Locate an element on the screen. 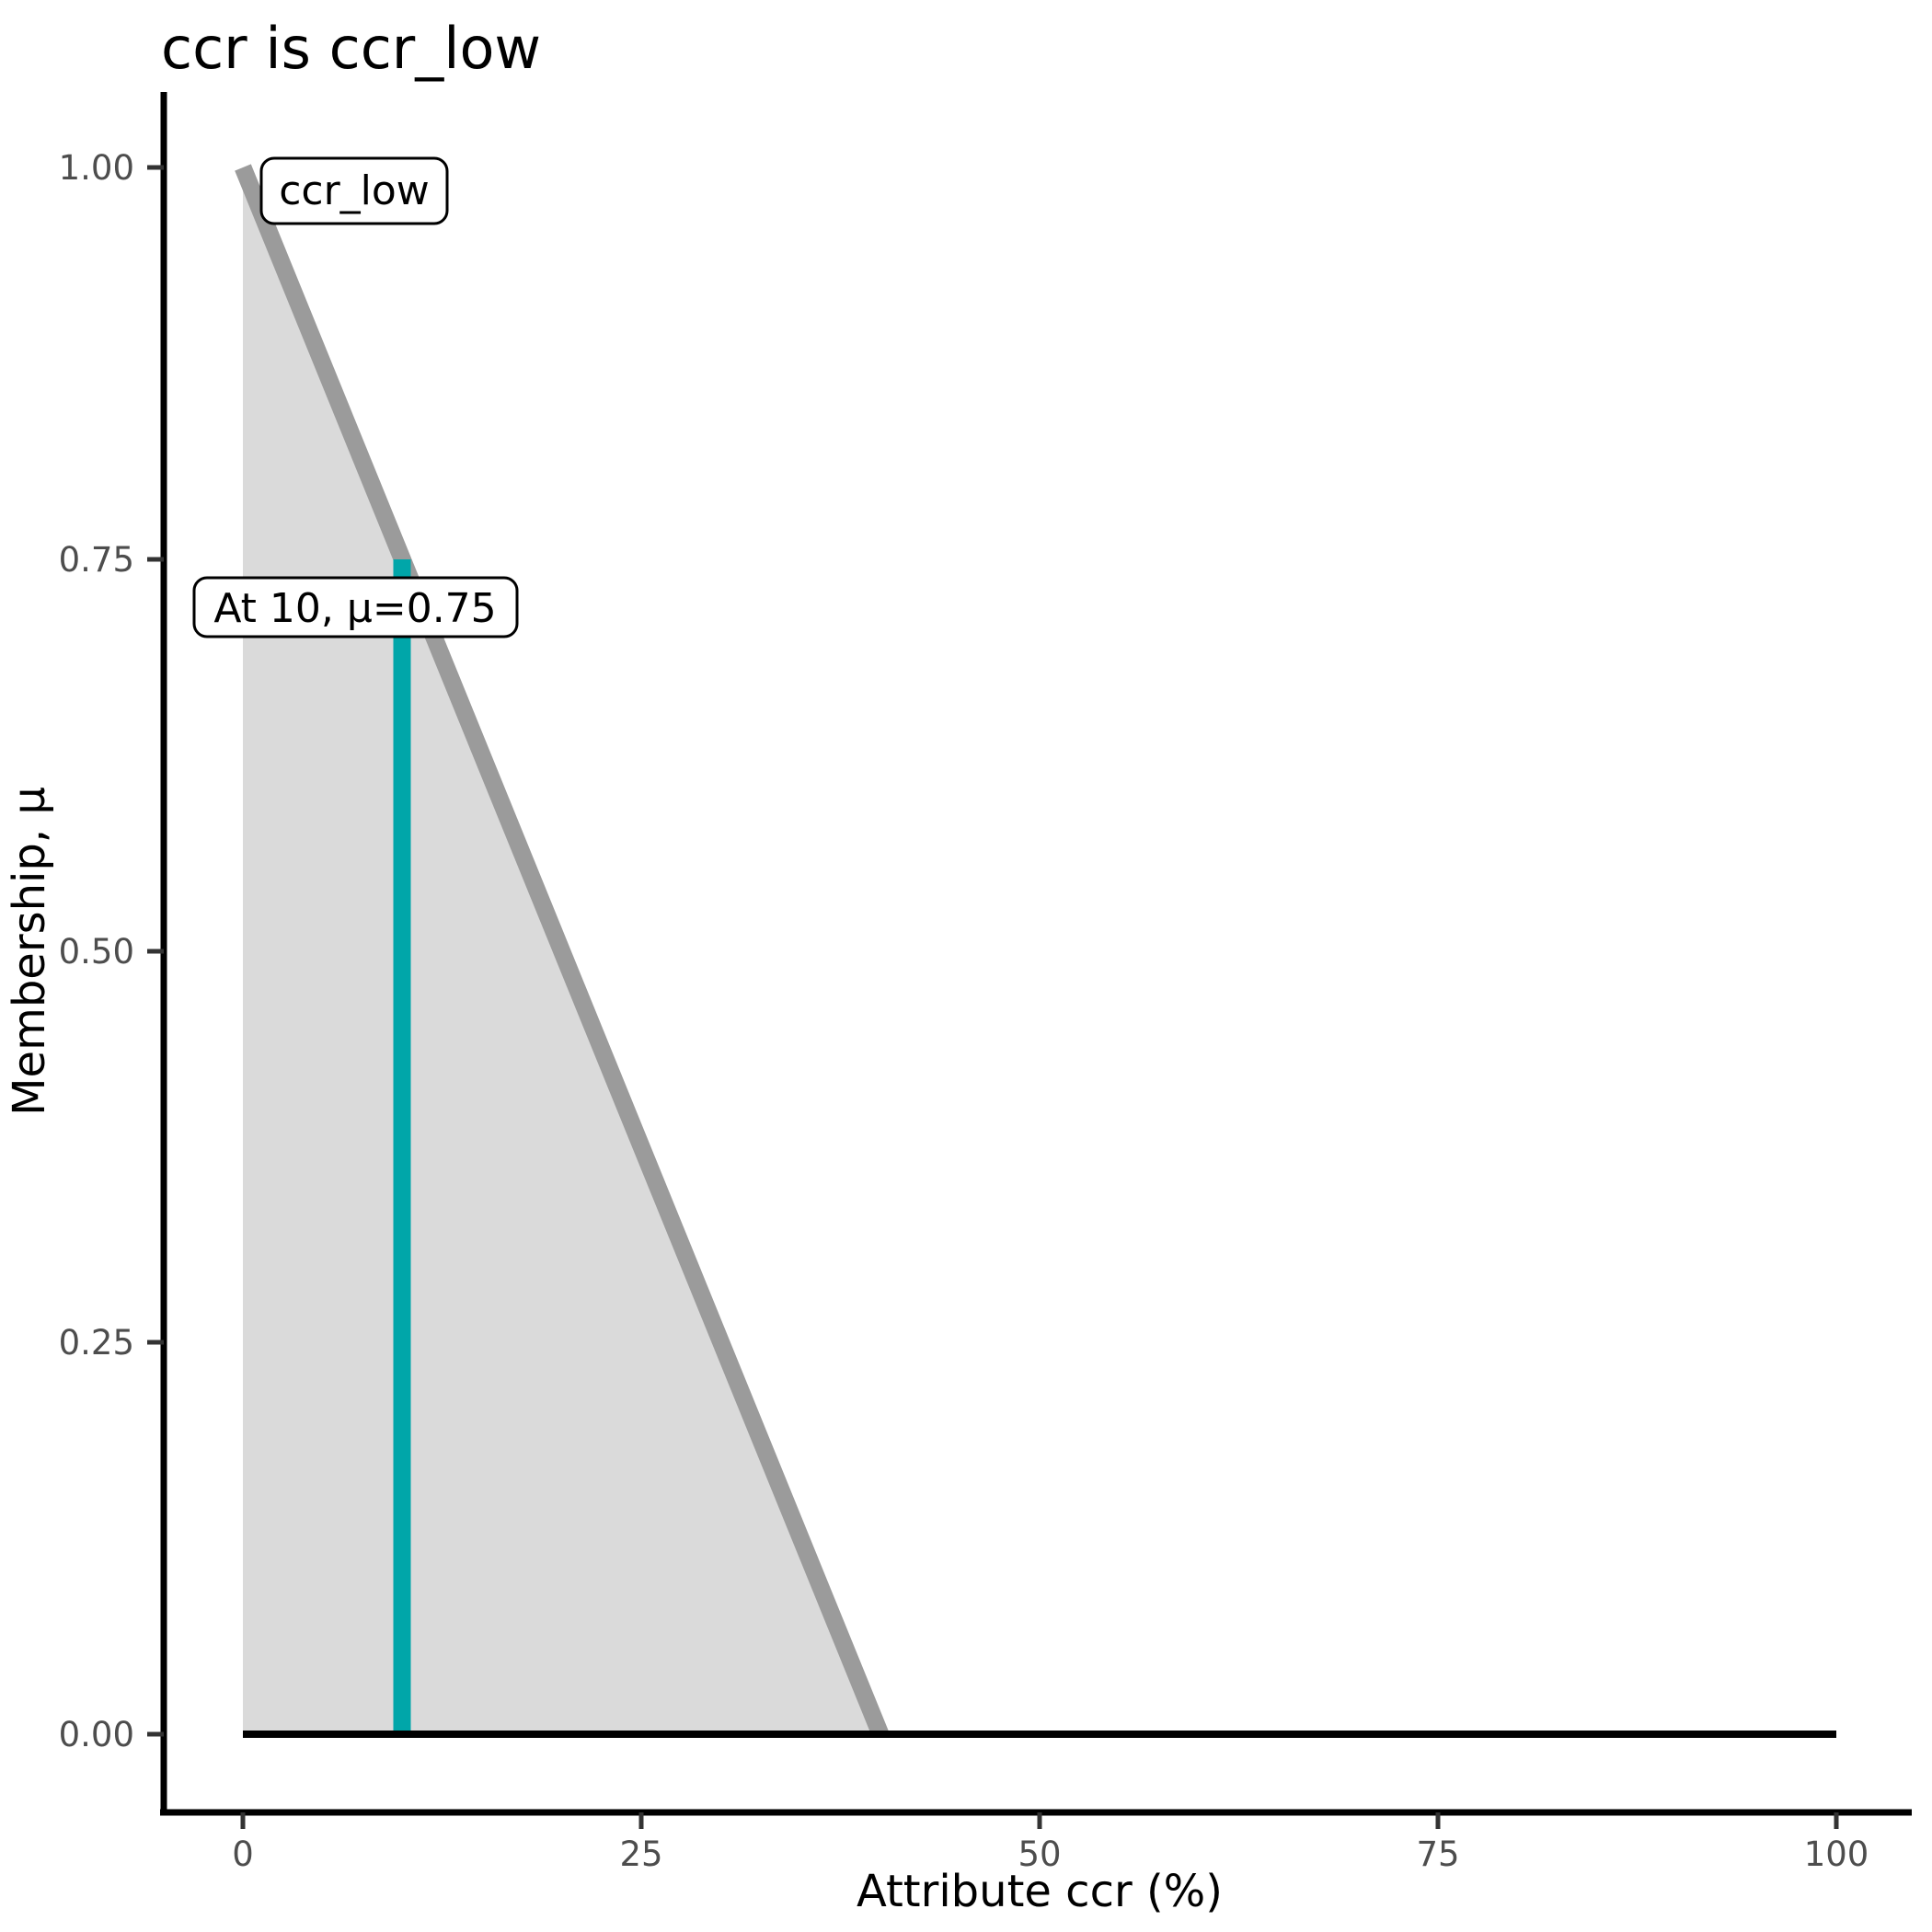 This screenshot has width=1932, height=1932. point-label-annotation: At 10, μ=0.75 is located at coordinates (355, 607).